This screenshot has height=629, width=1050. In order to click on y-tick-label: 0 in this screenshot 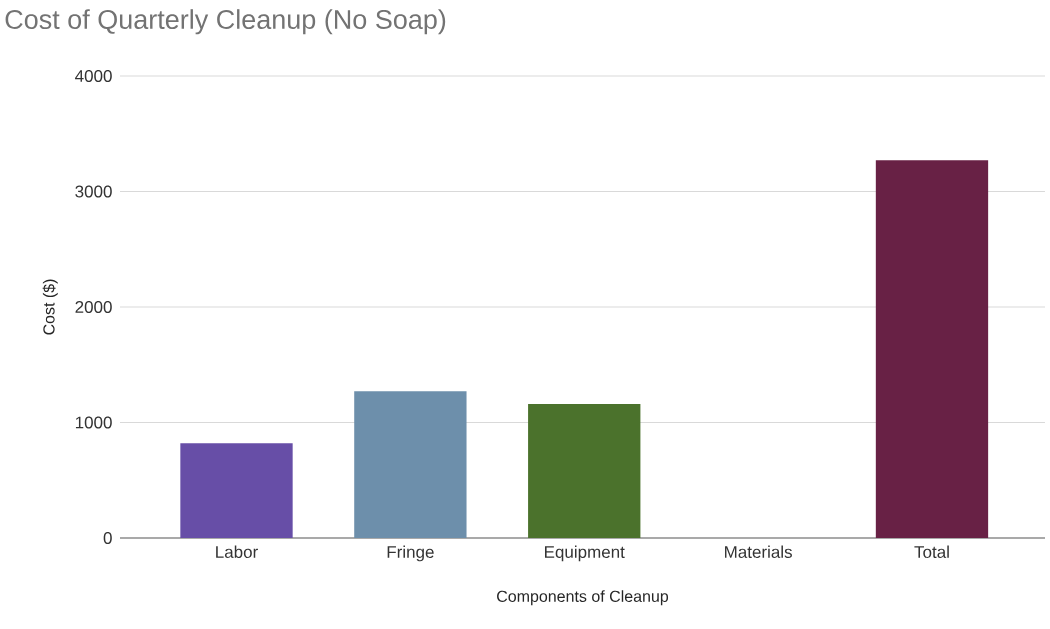, I will do `click(107, 538)`.